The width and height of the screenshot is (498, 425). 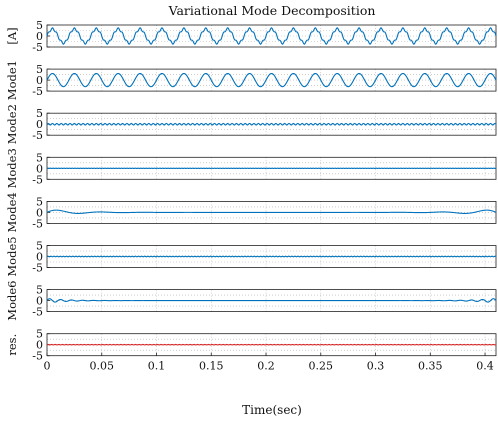 I want to click on y-axis-label: Mode4, so click(x=12, y=212).